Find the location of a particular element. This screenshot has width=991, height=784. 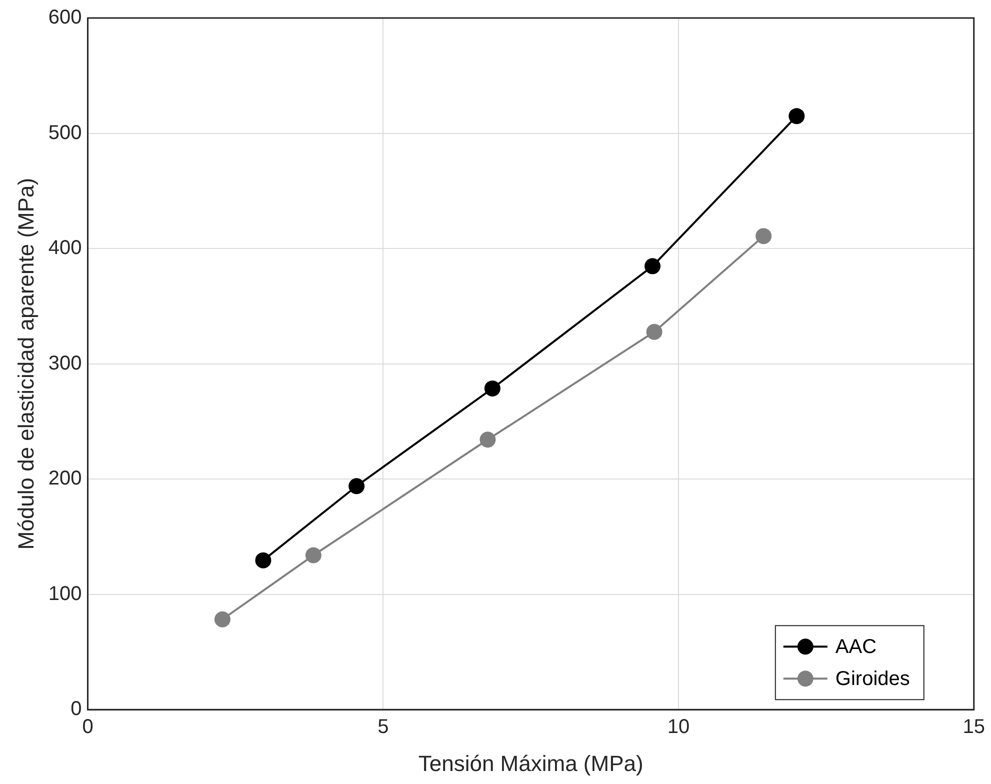

y-tick-label: 100 is located at coordinates (65, 593).